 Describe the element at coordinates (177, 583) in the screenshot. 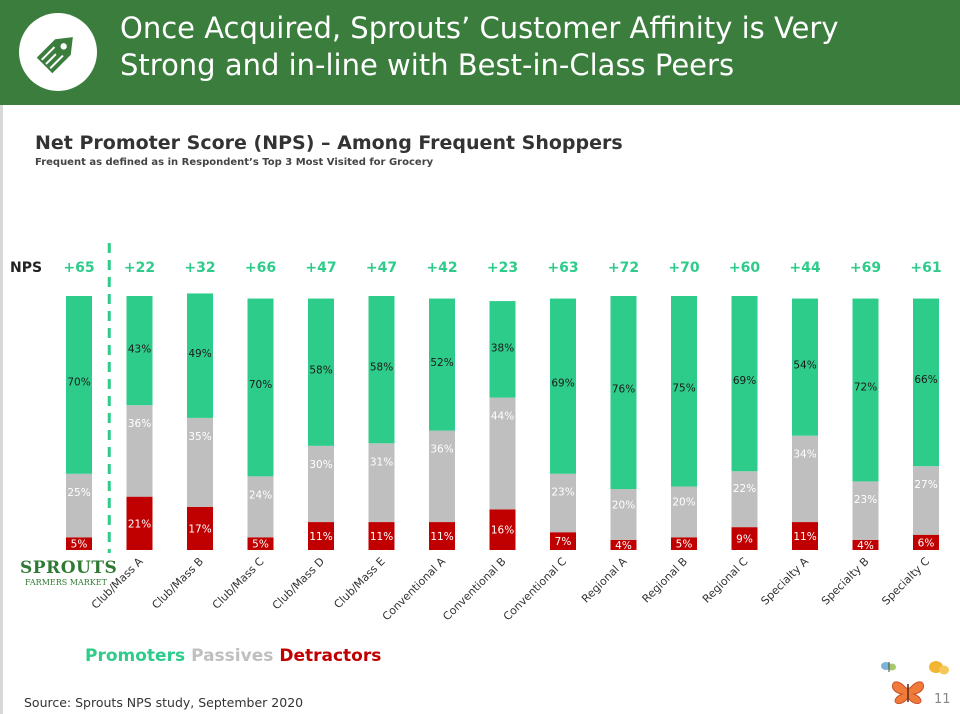

I see `x-tick-label: Club/Mass B` at that location.